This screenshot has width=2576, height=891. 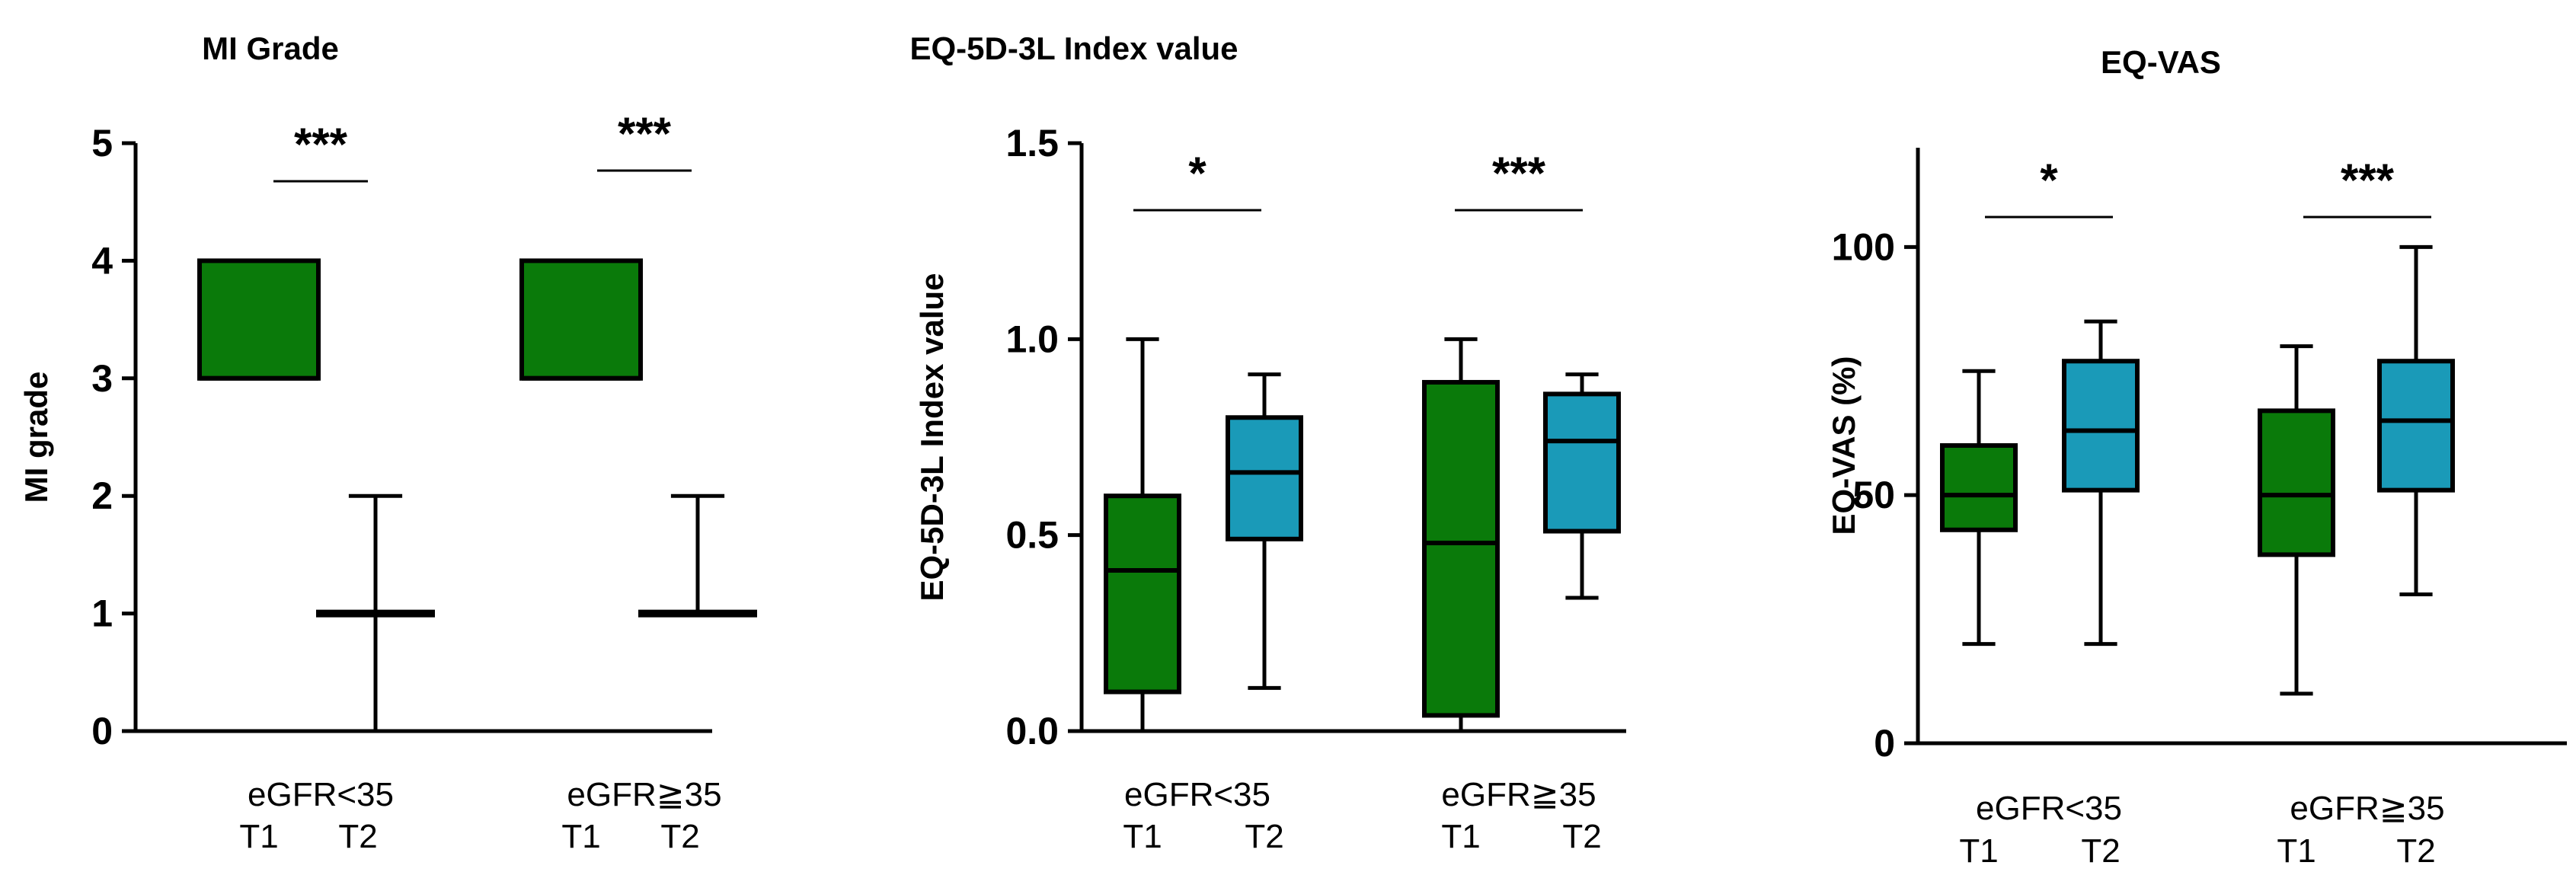 I want to click on y-tick-label: 3, so click(x=102, y=378).